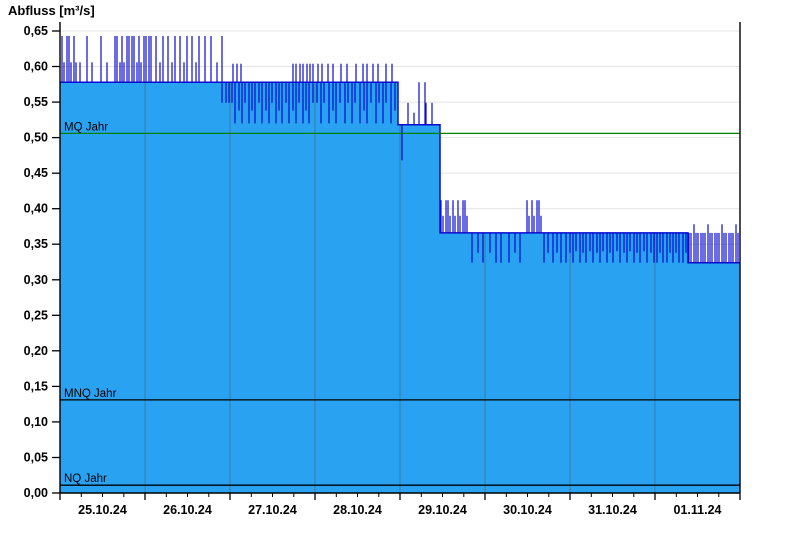 The width and height of the screenshot is (800, 550). I want to click on reference-line-label: NQ Jahr, so click(85, 479).